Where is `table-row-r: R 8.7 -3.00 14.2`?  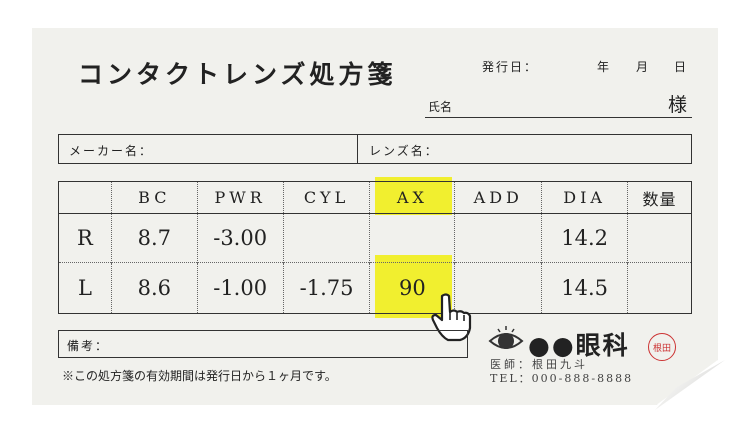 table-row-r: R 8.7 -3.00 14.2 is located at coordinates (375, 238).